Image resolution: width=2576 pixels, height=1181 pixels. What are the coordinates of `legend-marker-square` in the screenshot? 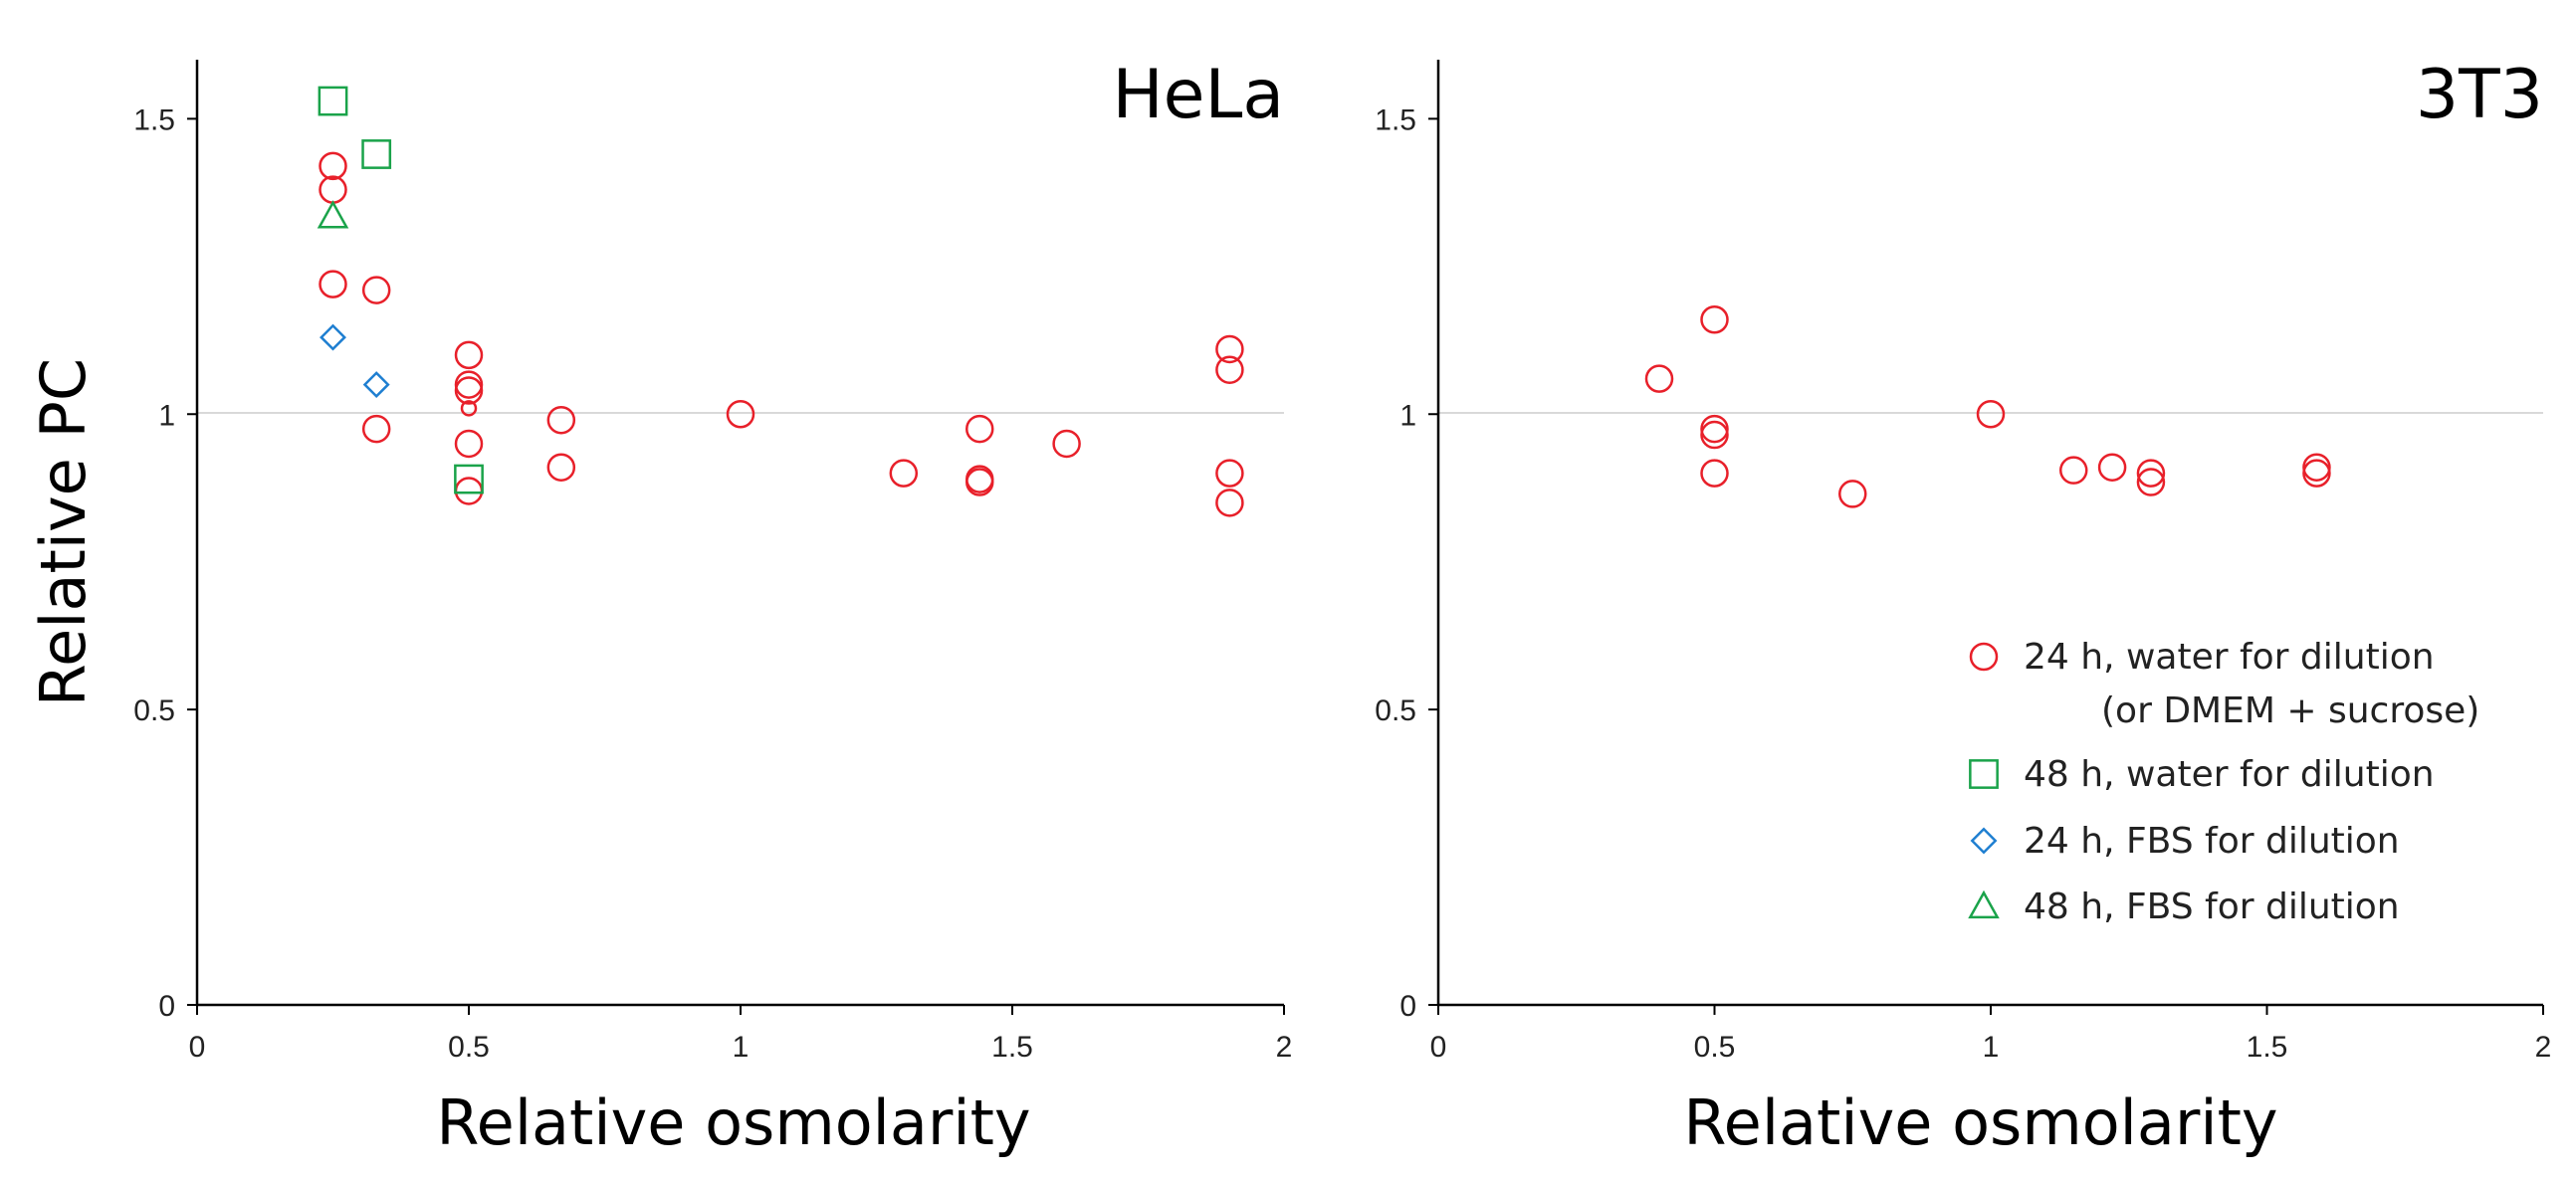 It's located at (1984, 774).